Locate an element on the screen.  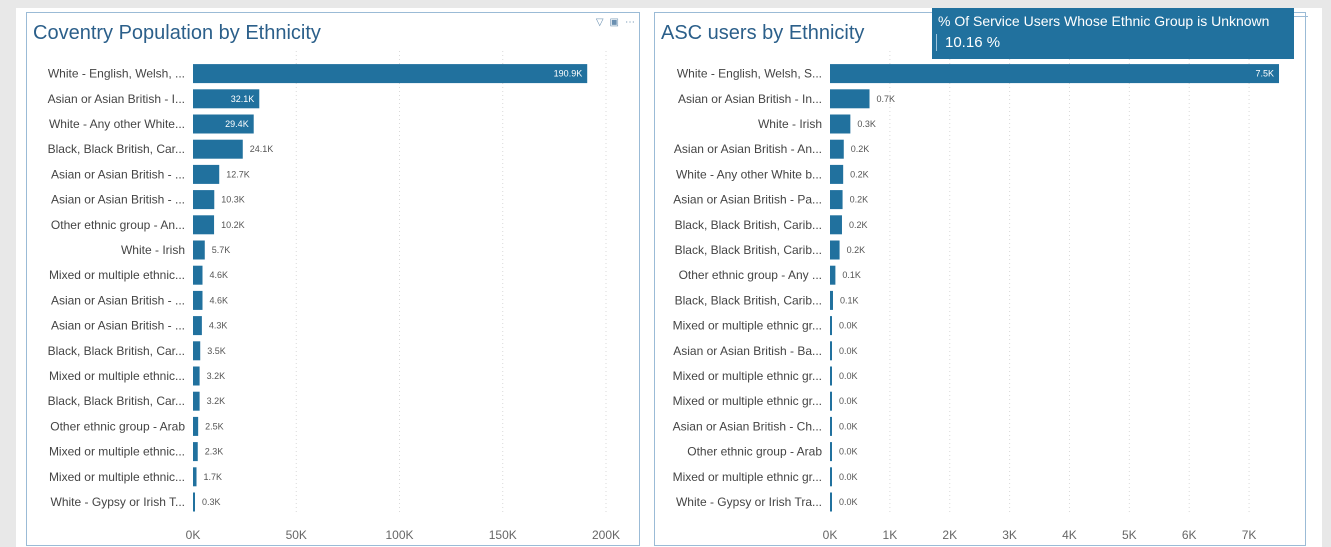
focus-mode-icon: ▣ is located at coordinates (614, 22).